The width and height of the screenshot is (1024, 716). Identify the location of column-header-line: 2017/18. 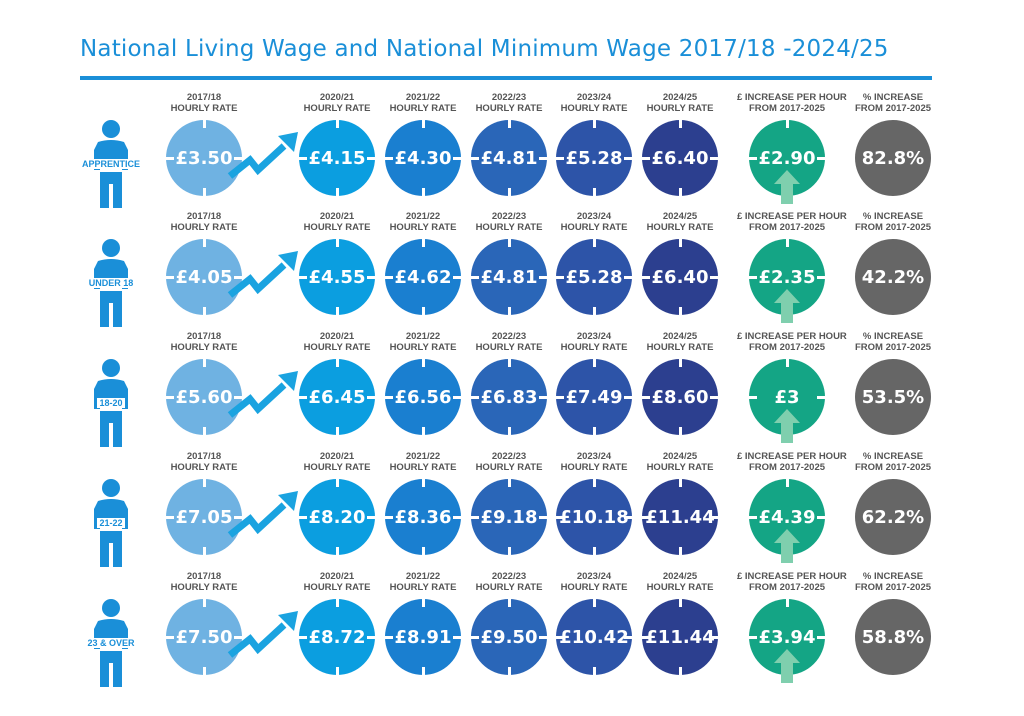
(204, 336).